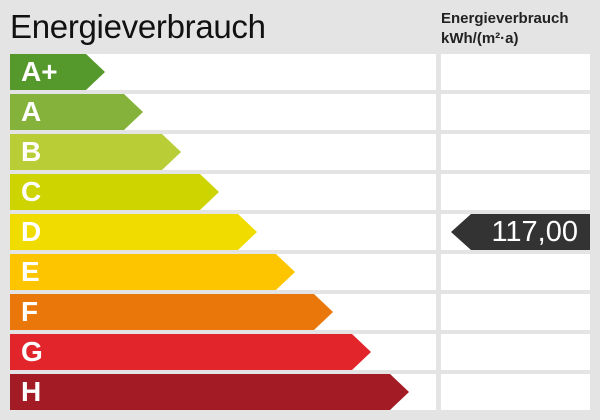 This screenshot has height=420, width=600. I want to click on class-arrow: G, so click(190, 352).